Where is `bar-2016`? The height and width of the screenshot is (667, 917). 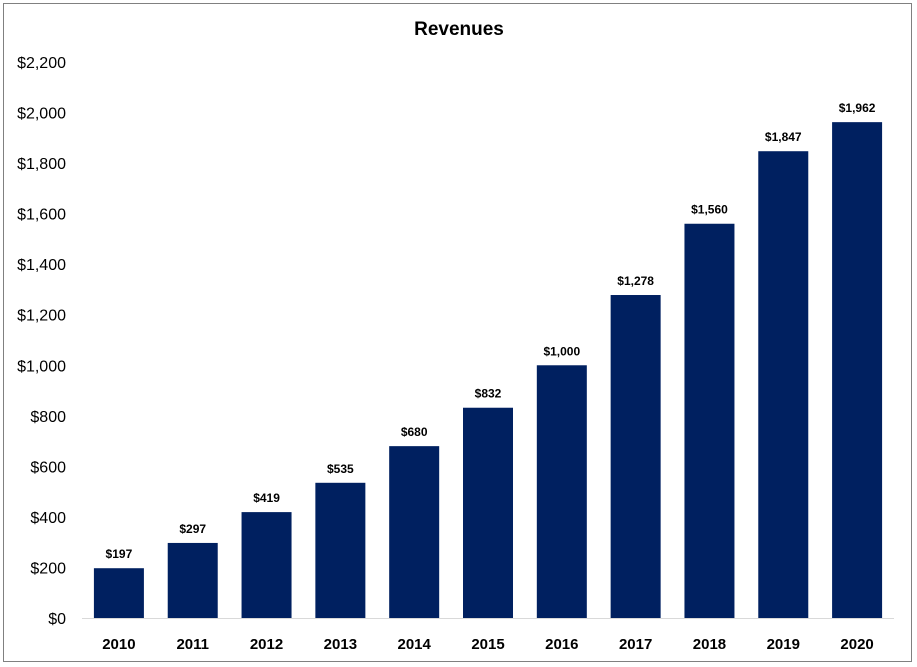 bar-2016 is located at coordinates (561, 491).